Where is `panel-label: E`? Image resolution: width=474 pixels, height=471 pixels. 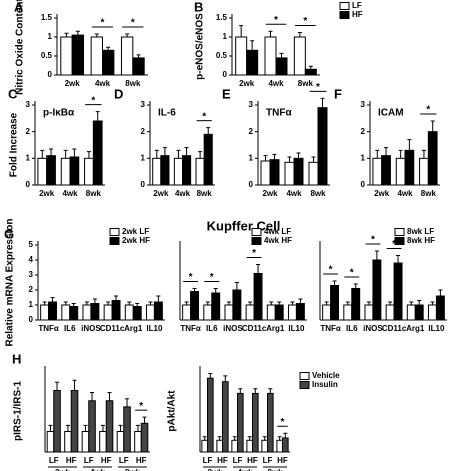
panel-label: E is located at coordinates (226, 93).